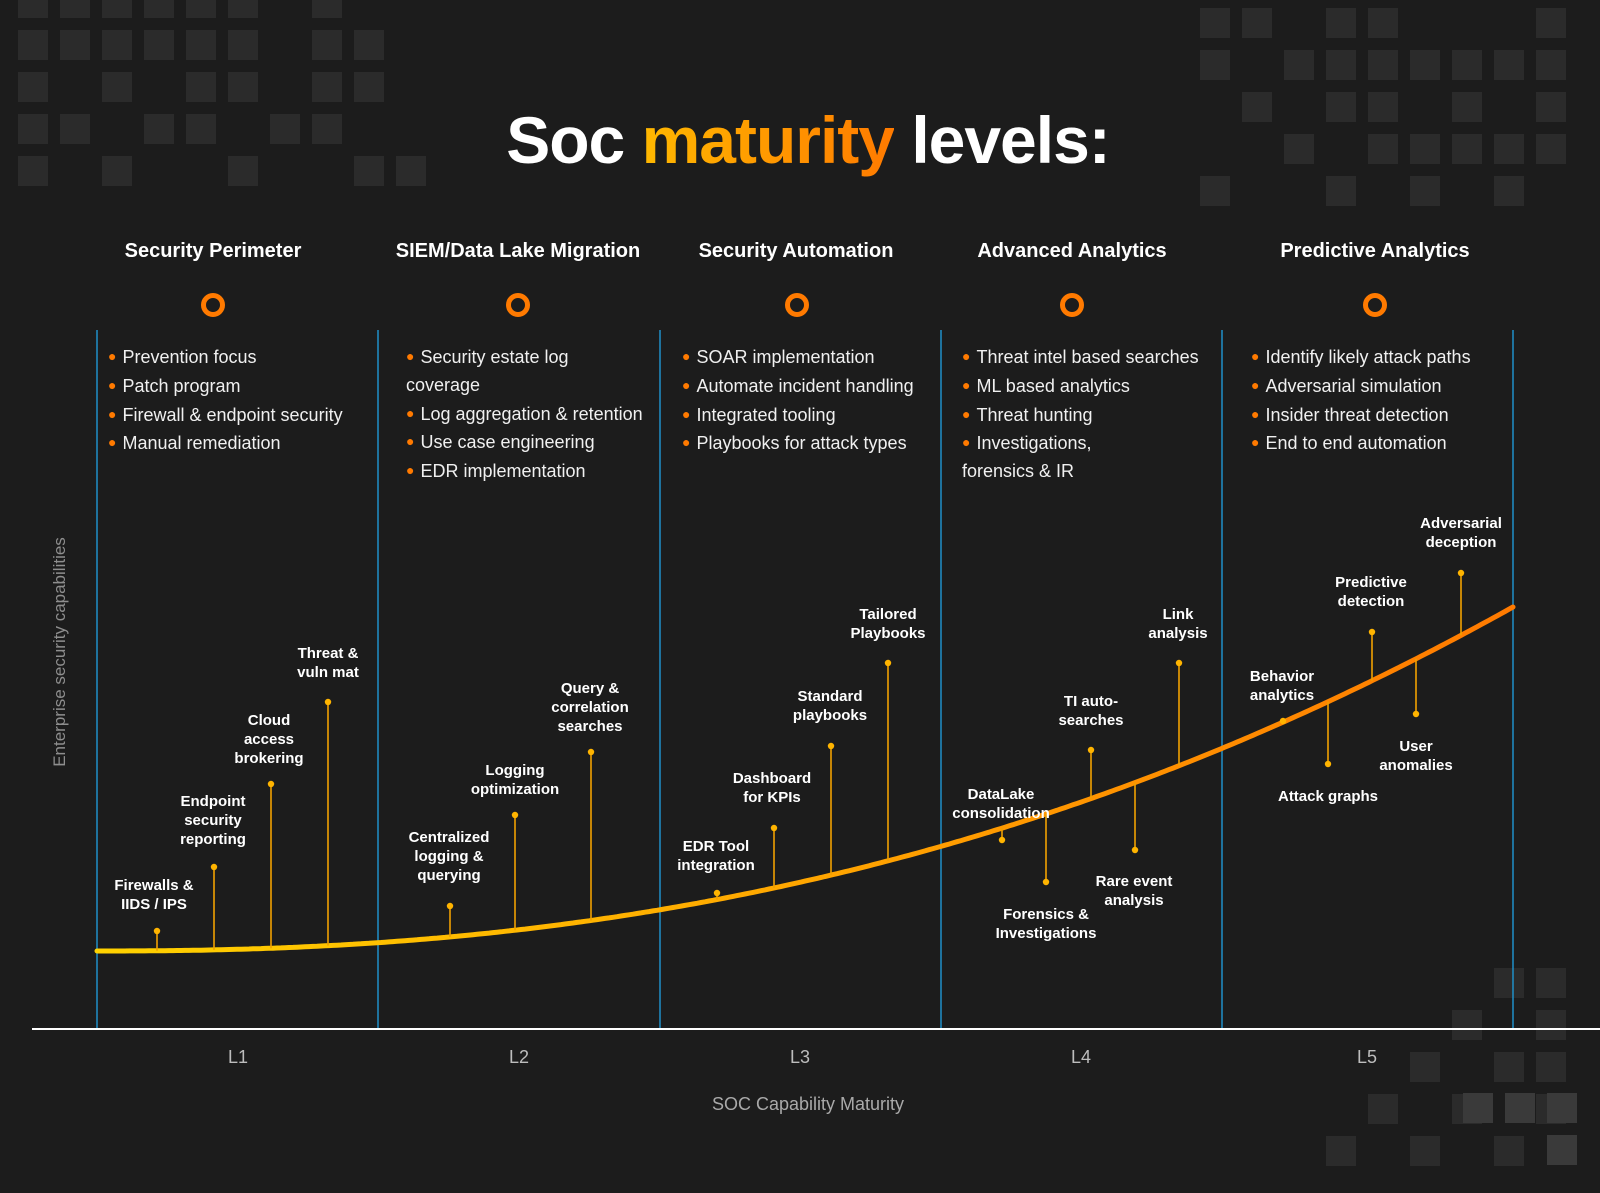 Image resolution: width=1600 pixels, height=1193 pixels. I want to click on title-accent: maturity, so click(768, 140).